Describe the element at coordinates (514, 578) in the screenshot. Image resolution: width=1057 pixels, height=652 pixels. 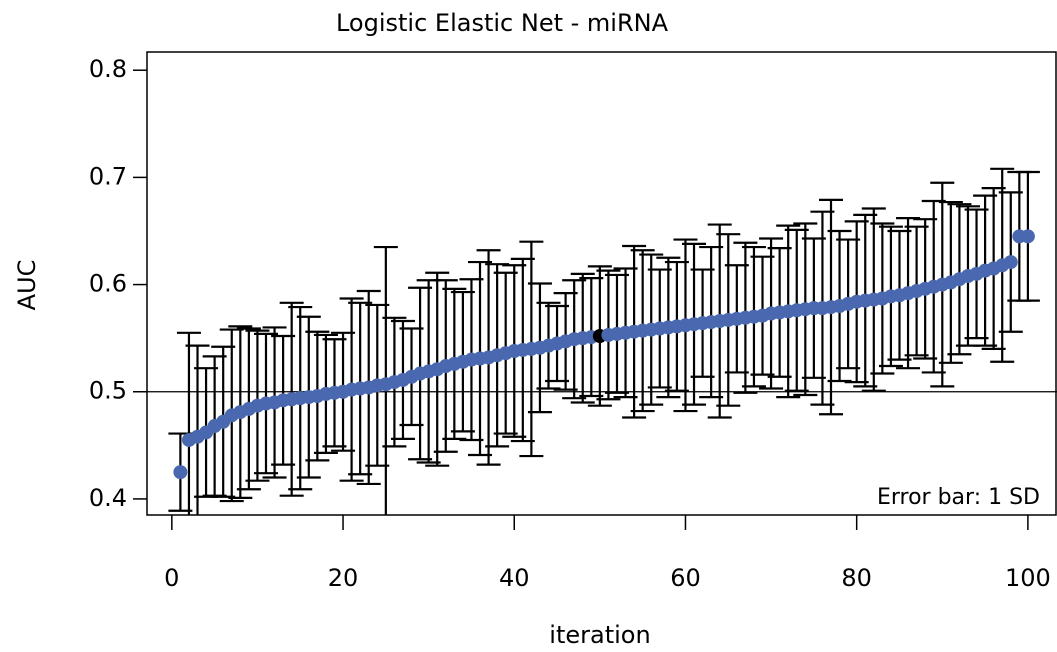
I see `x-tick-label: 40` at that location.